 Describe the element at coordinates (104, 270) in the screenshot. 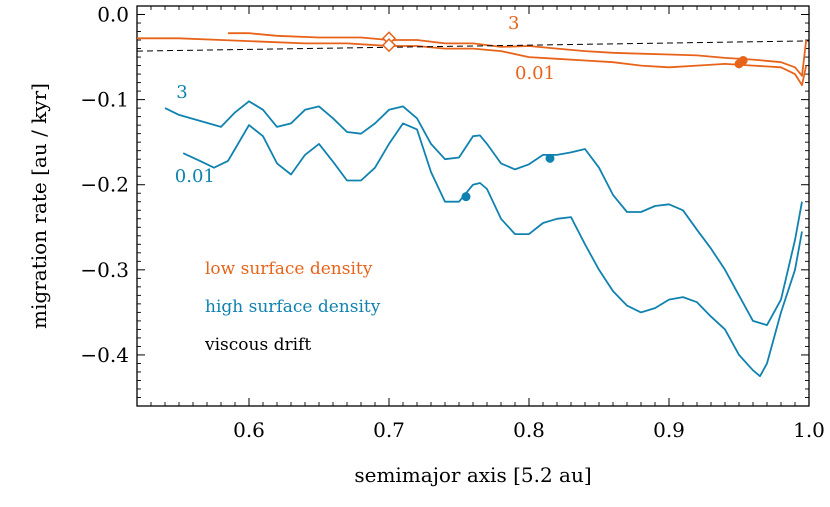

I see `y-tick-label: −0.3` at that location.